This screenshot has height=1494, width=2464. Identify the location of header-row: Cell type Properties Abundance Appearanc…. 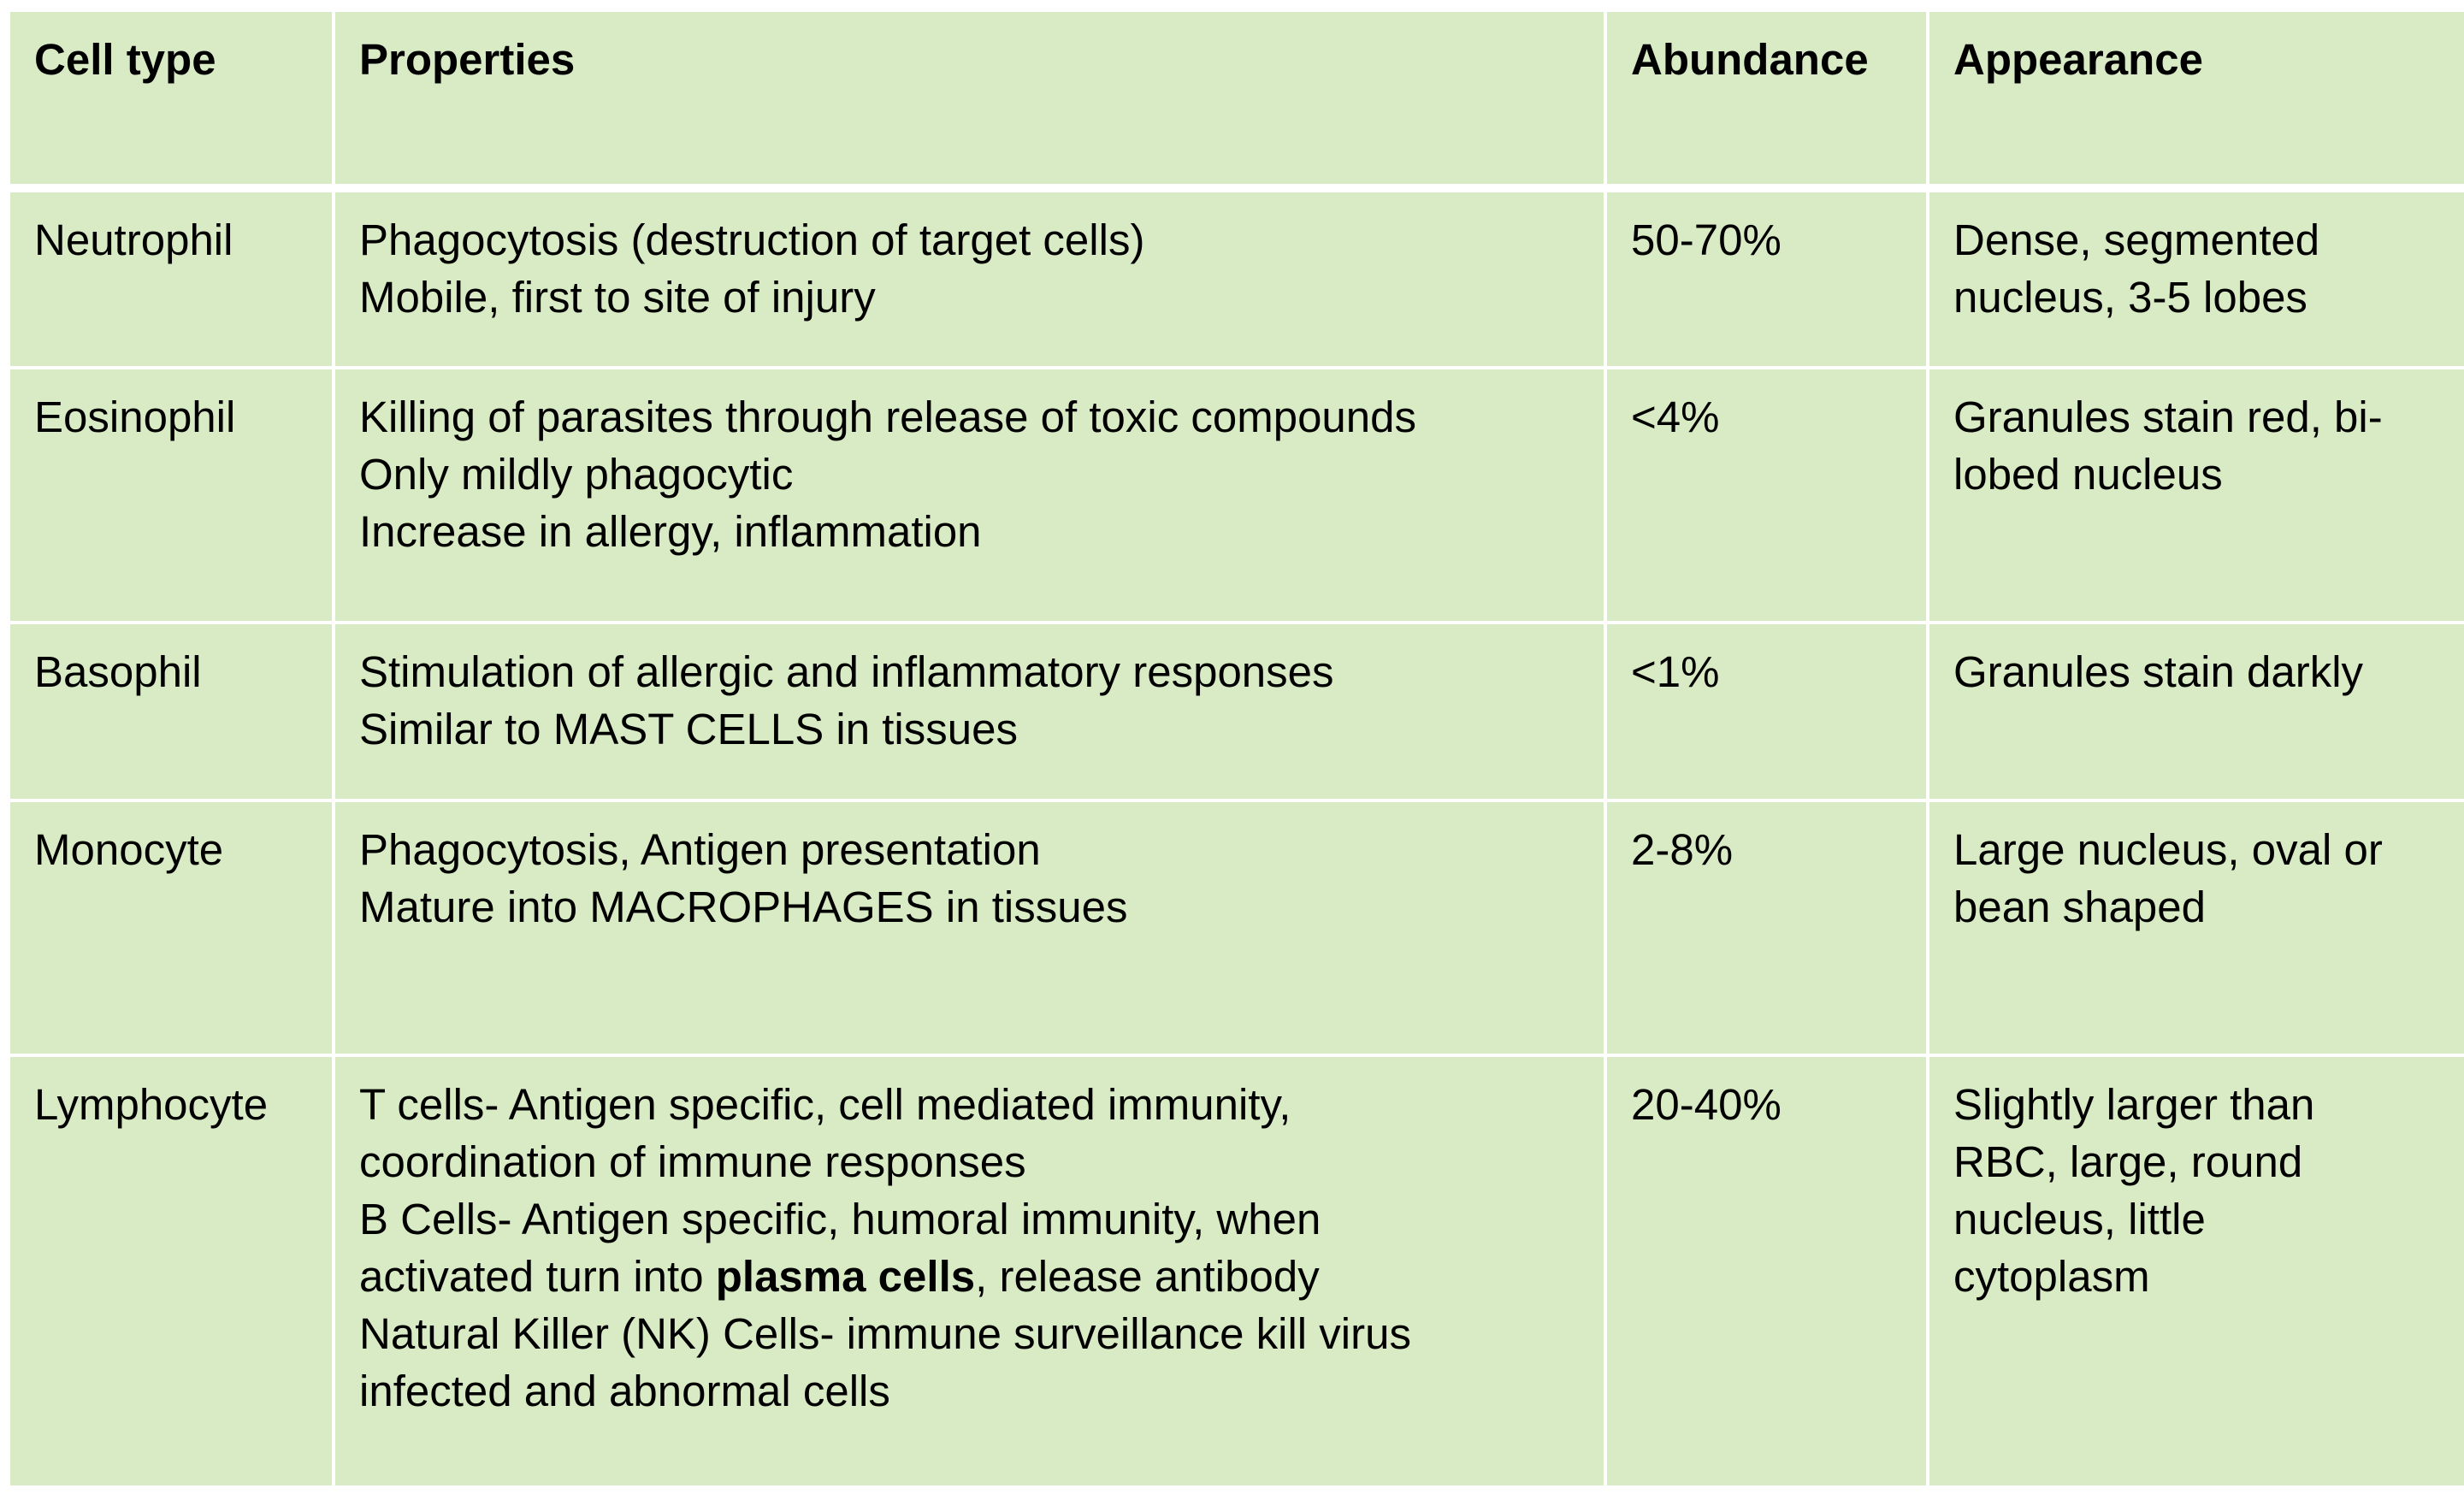
(1237, 102).